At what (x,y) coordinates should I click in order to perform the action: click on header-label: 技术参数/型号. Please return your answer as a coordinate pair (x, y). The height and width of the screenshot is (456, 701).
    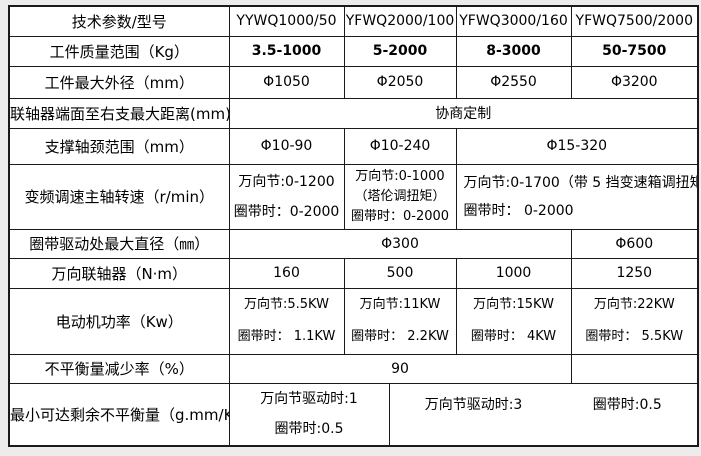
    Looking at the image, I should click on (119, 21).